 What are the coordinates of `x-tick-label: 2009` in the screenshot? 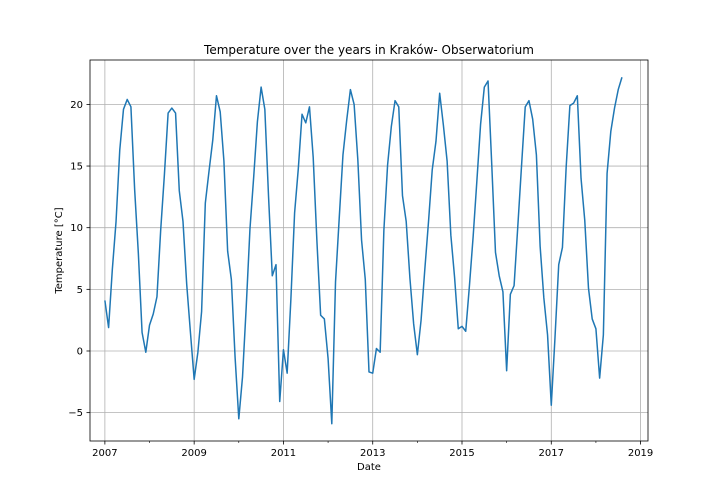 It's located at (193, 453).